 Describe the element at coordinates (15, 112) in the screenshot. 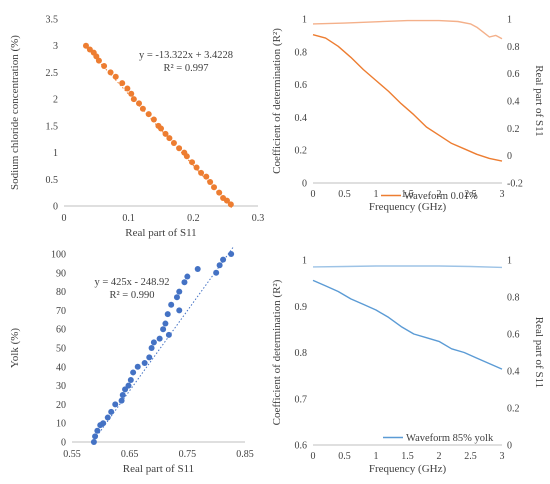

I see `y-axis-title: Sodium chloride concentration (%)` at that location.